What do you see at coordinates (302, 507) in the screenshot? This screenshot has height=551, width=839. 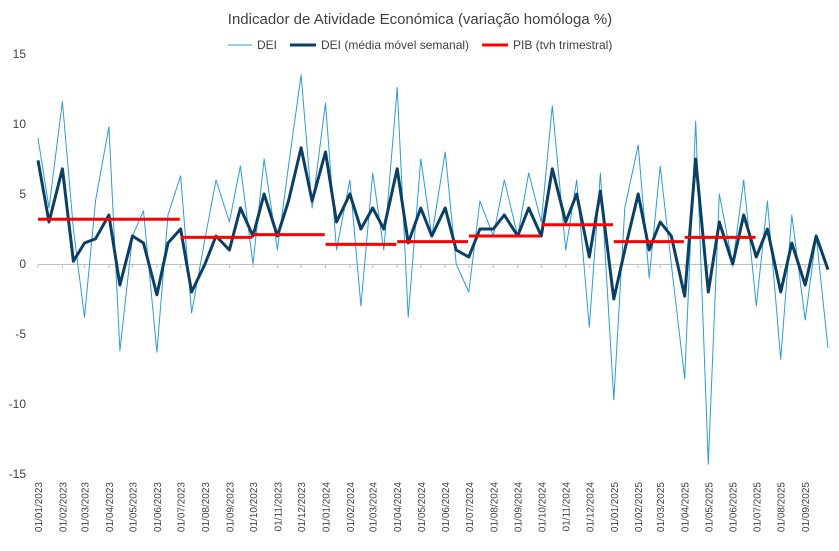 I see `x-tick-label: 01/12/2023` at bounding box center [302, 507].